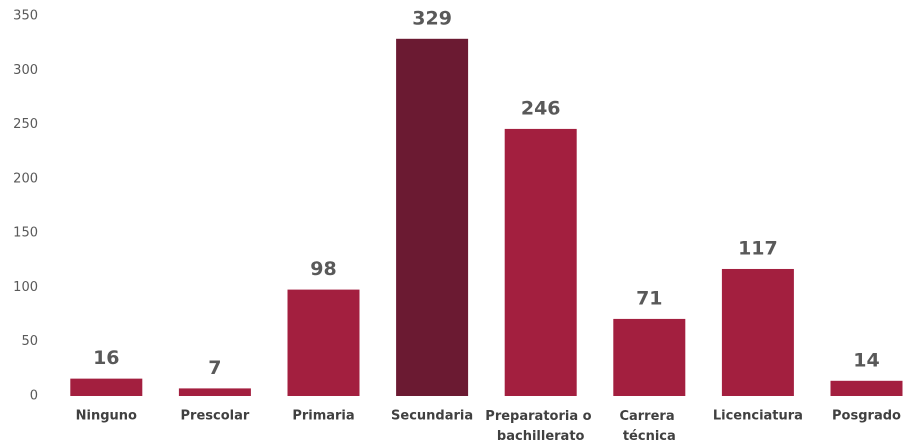 The width and height of the screenshot is (908, 444). What do you see at coordinates (25, 124) in the screenshot?
I see `y-tick-label: 250` at bounding box center [25, 124].